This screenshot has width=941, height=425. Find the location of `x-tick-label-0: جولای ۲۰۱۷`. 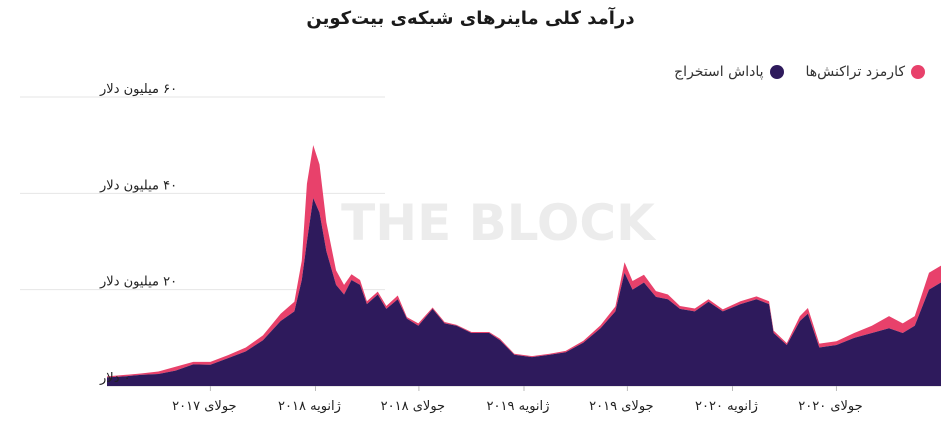

x-tick-label-0: جولای ۲۰۱۷ is located at coordinates (204, 406).